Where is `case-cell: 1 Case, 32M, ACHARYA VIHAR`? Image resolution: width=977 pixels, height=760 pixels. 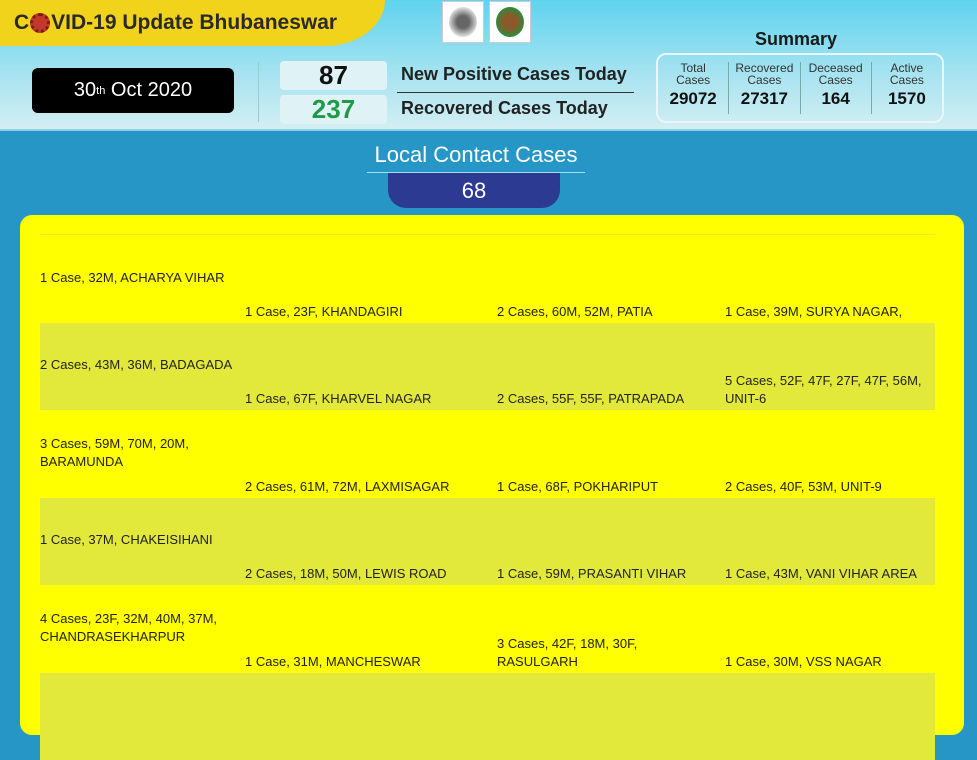 case-cell: 1 Case, 32M, ACHARYA VIHAR is located at coordinates (140, 279).